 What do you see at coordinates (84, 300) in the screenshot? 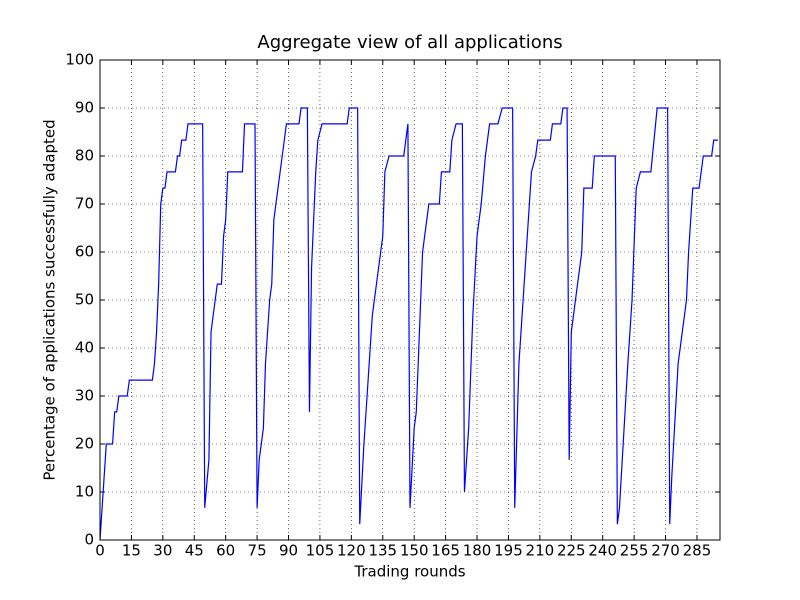
I see `y-tick-label: 50` at bounding box center [84, 300].